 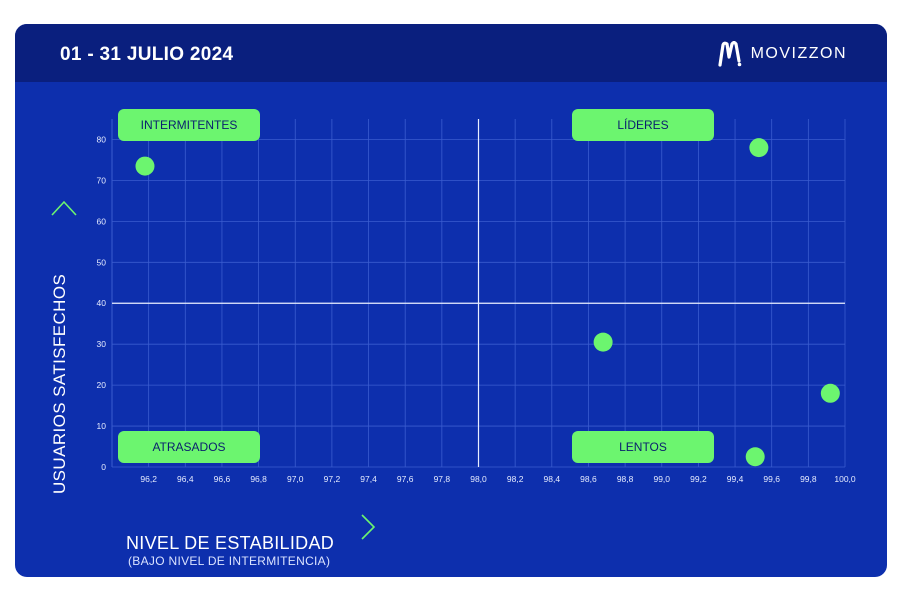 What do you see at coordinates (845, 479) in the screenshot?
I see `x-tick-label: 100,0` at bounding box center [845, 479].